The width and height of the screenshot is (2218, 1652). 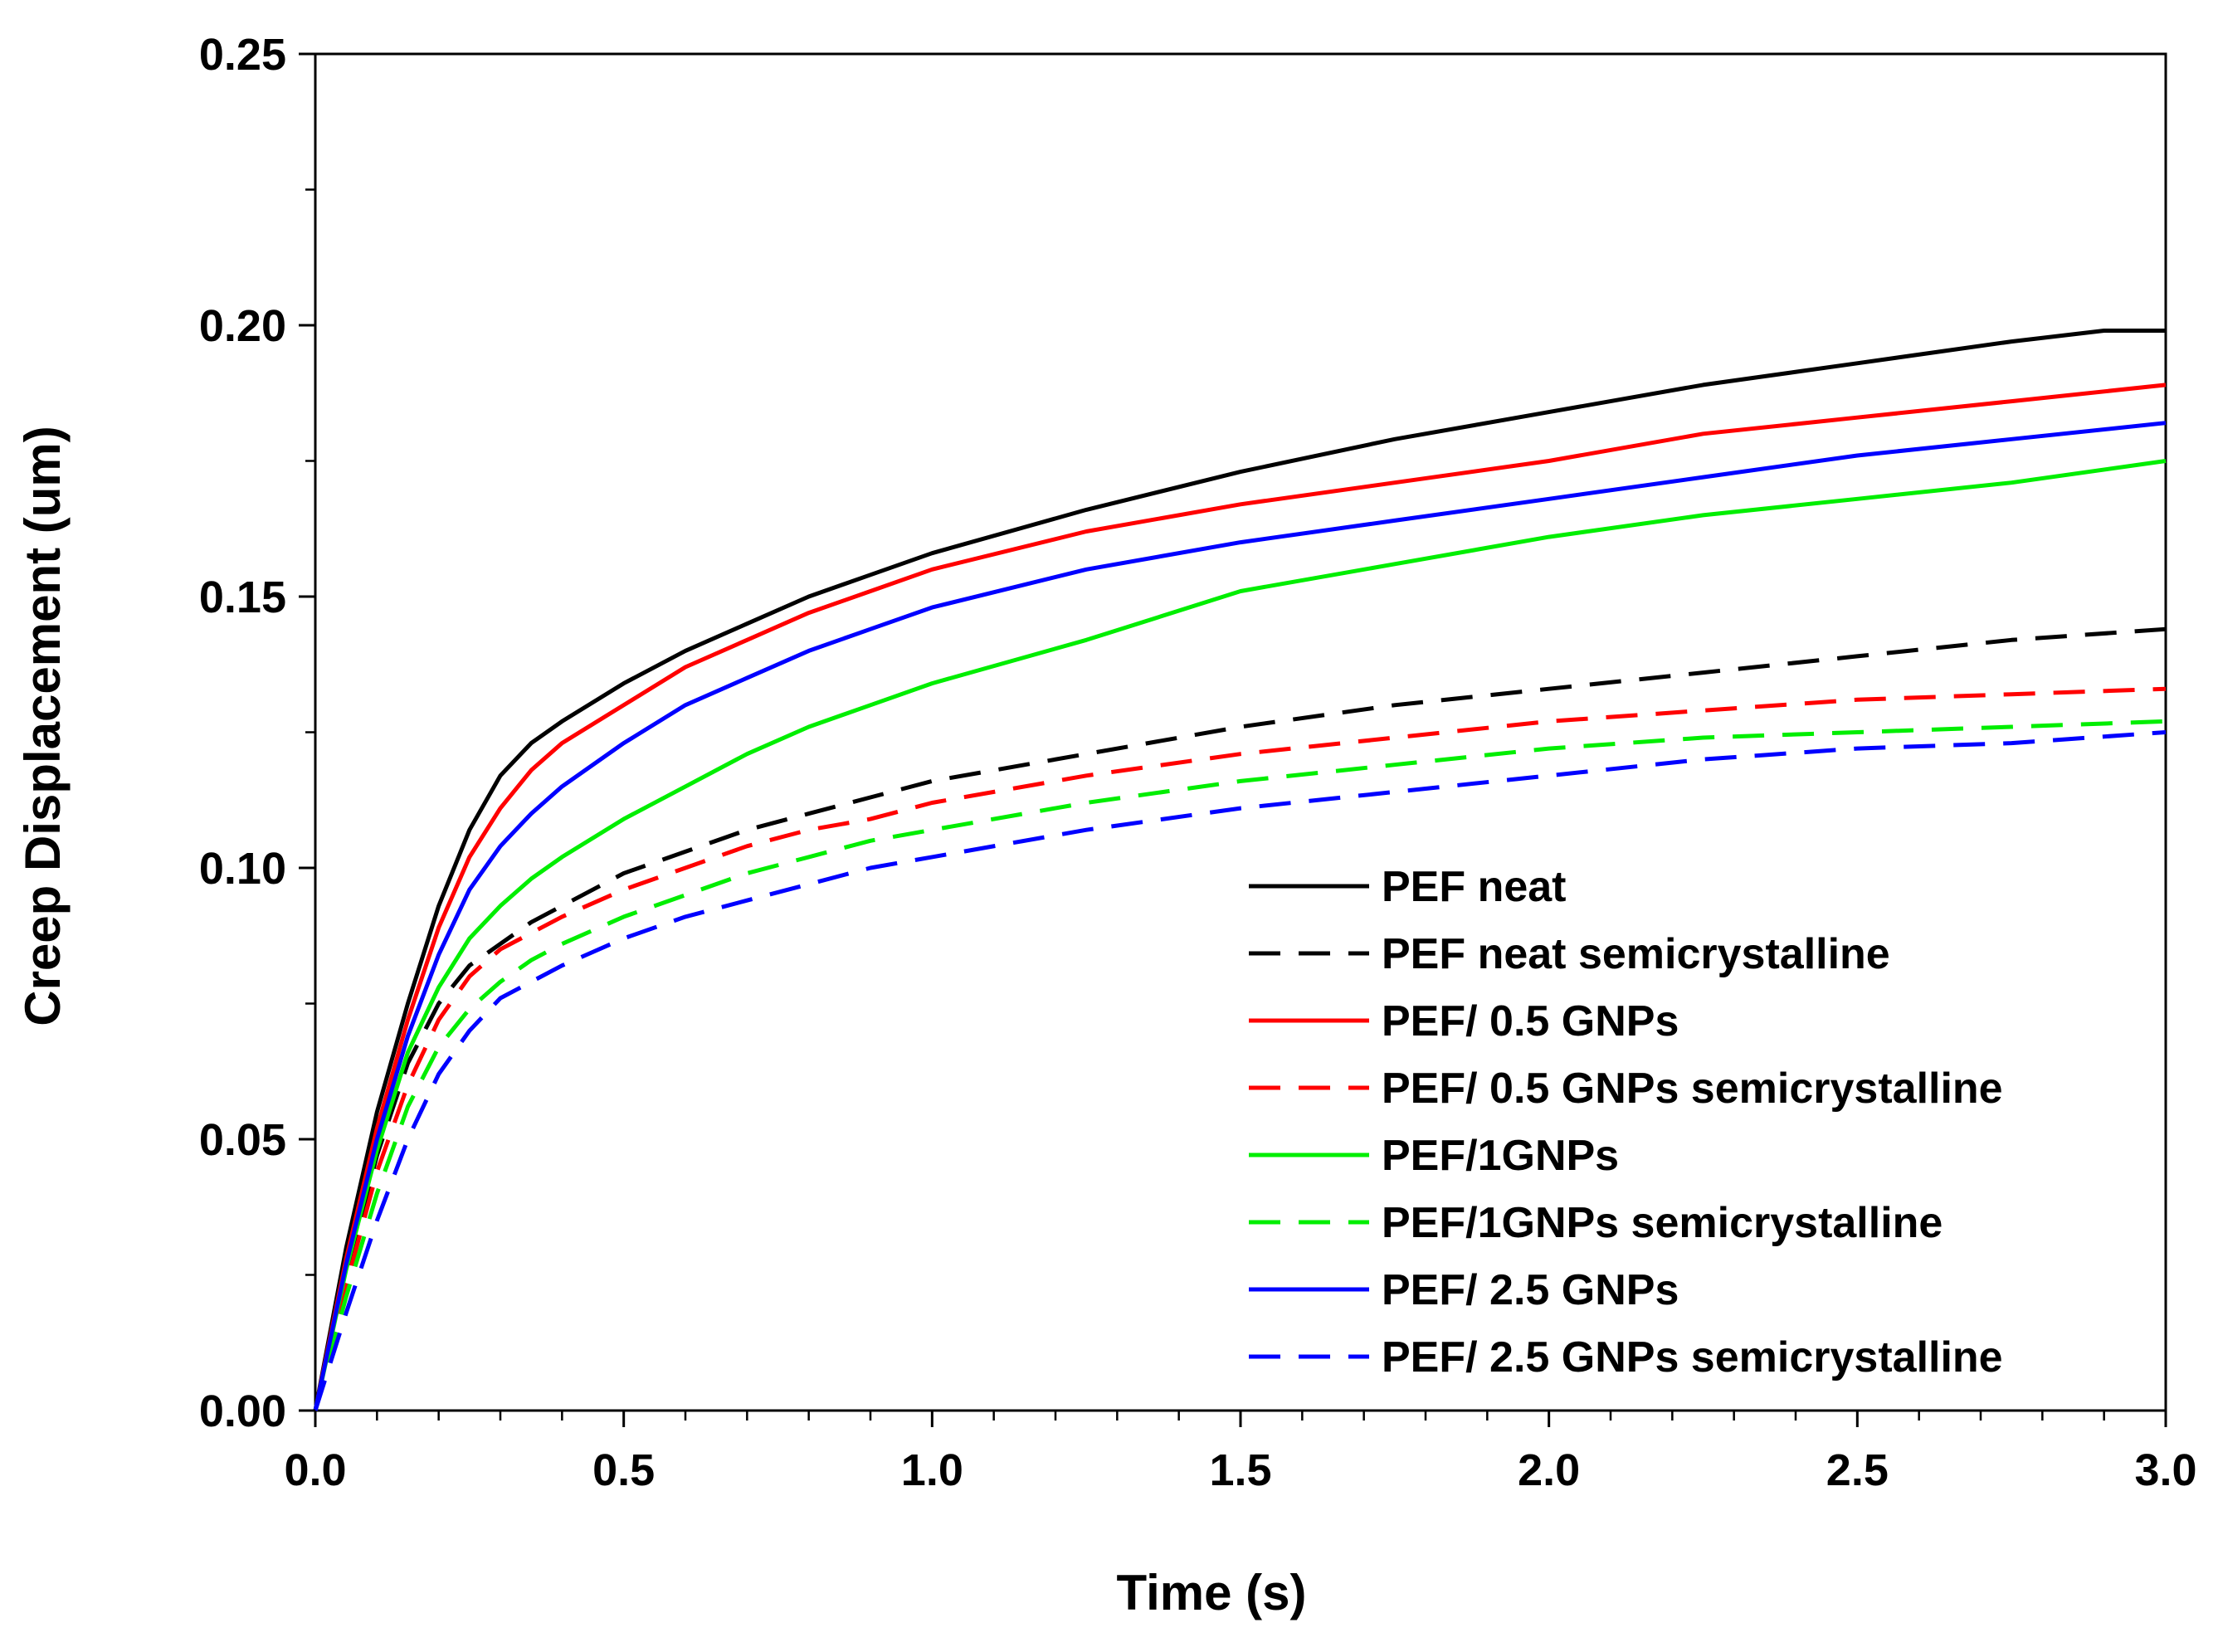 I want to click on x-tick-label: 1.0, so click(x=932, y=1470).